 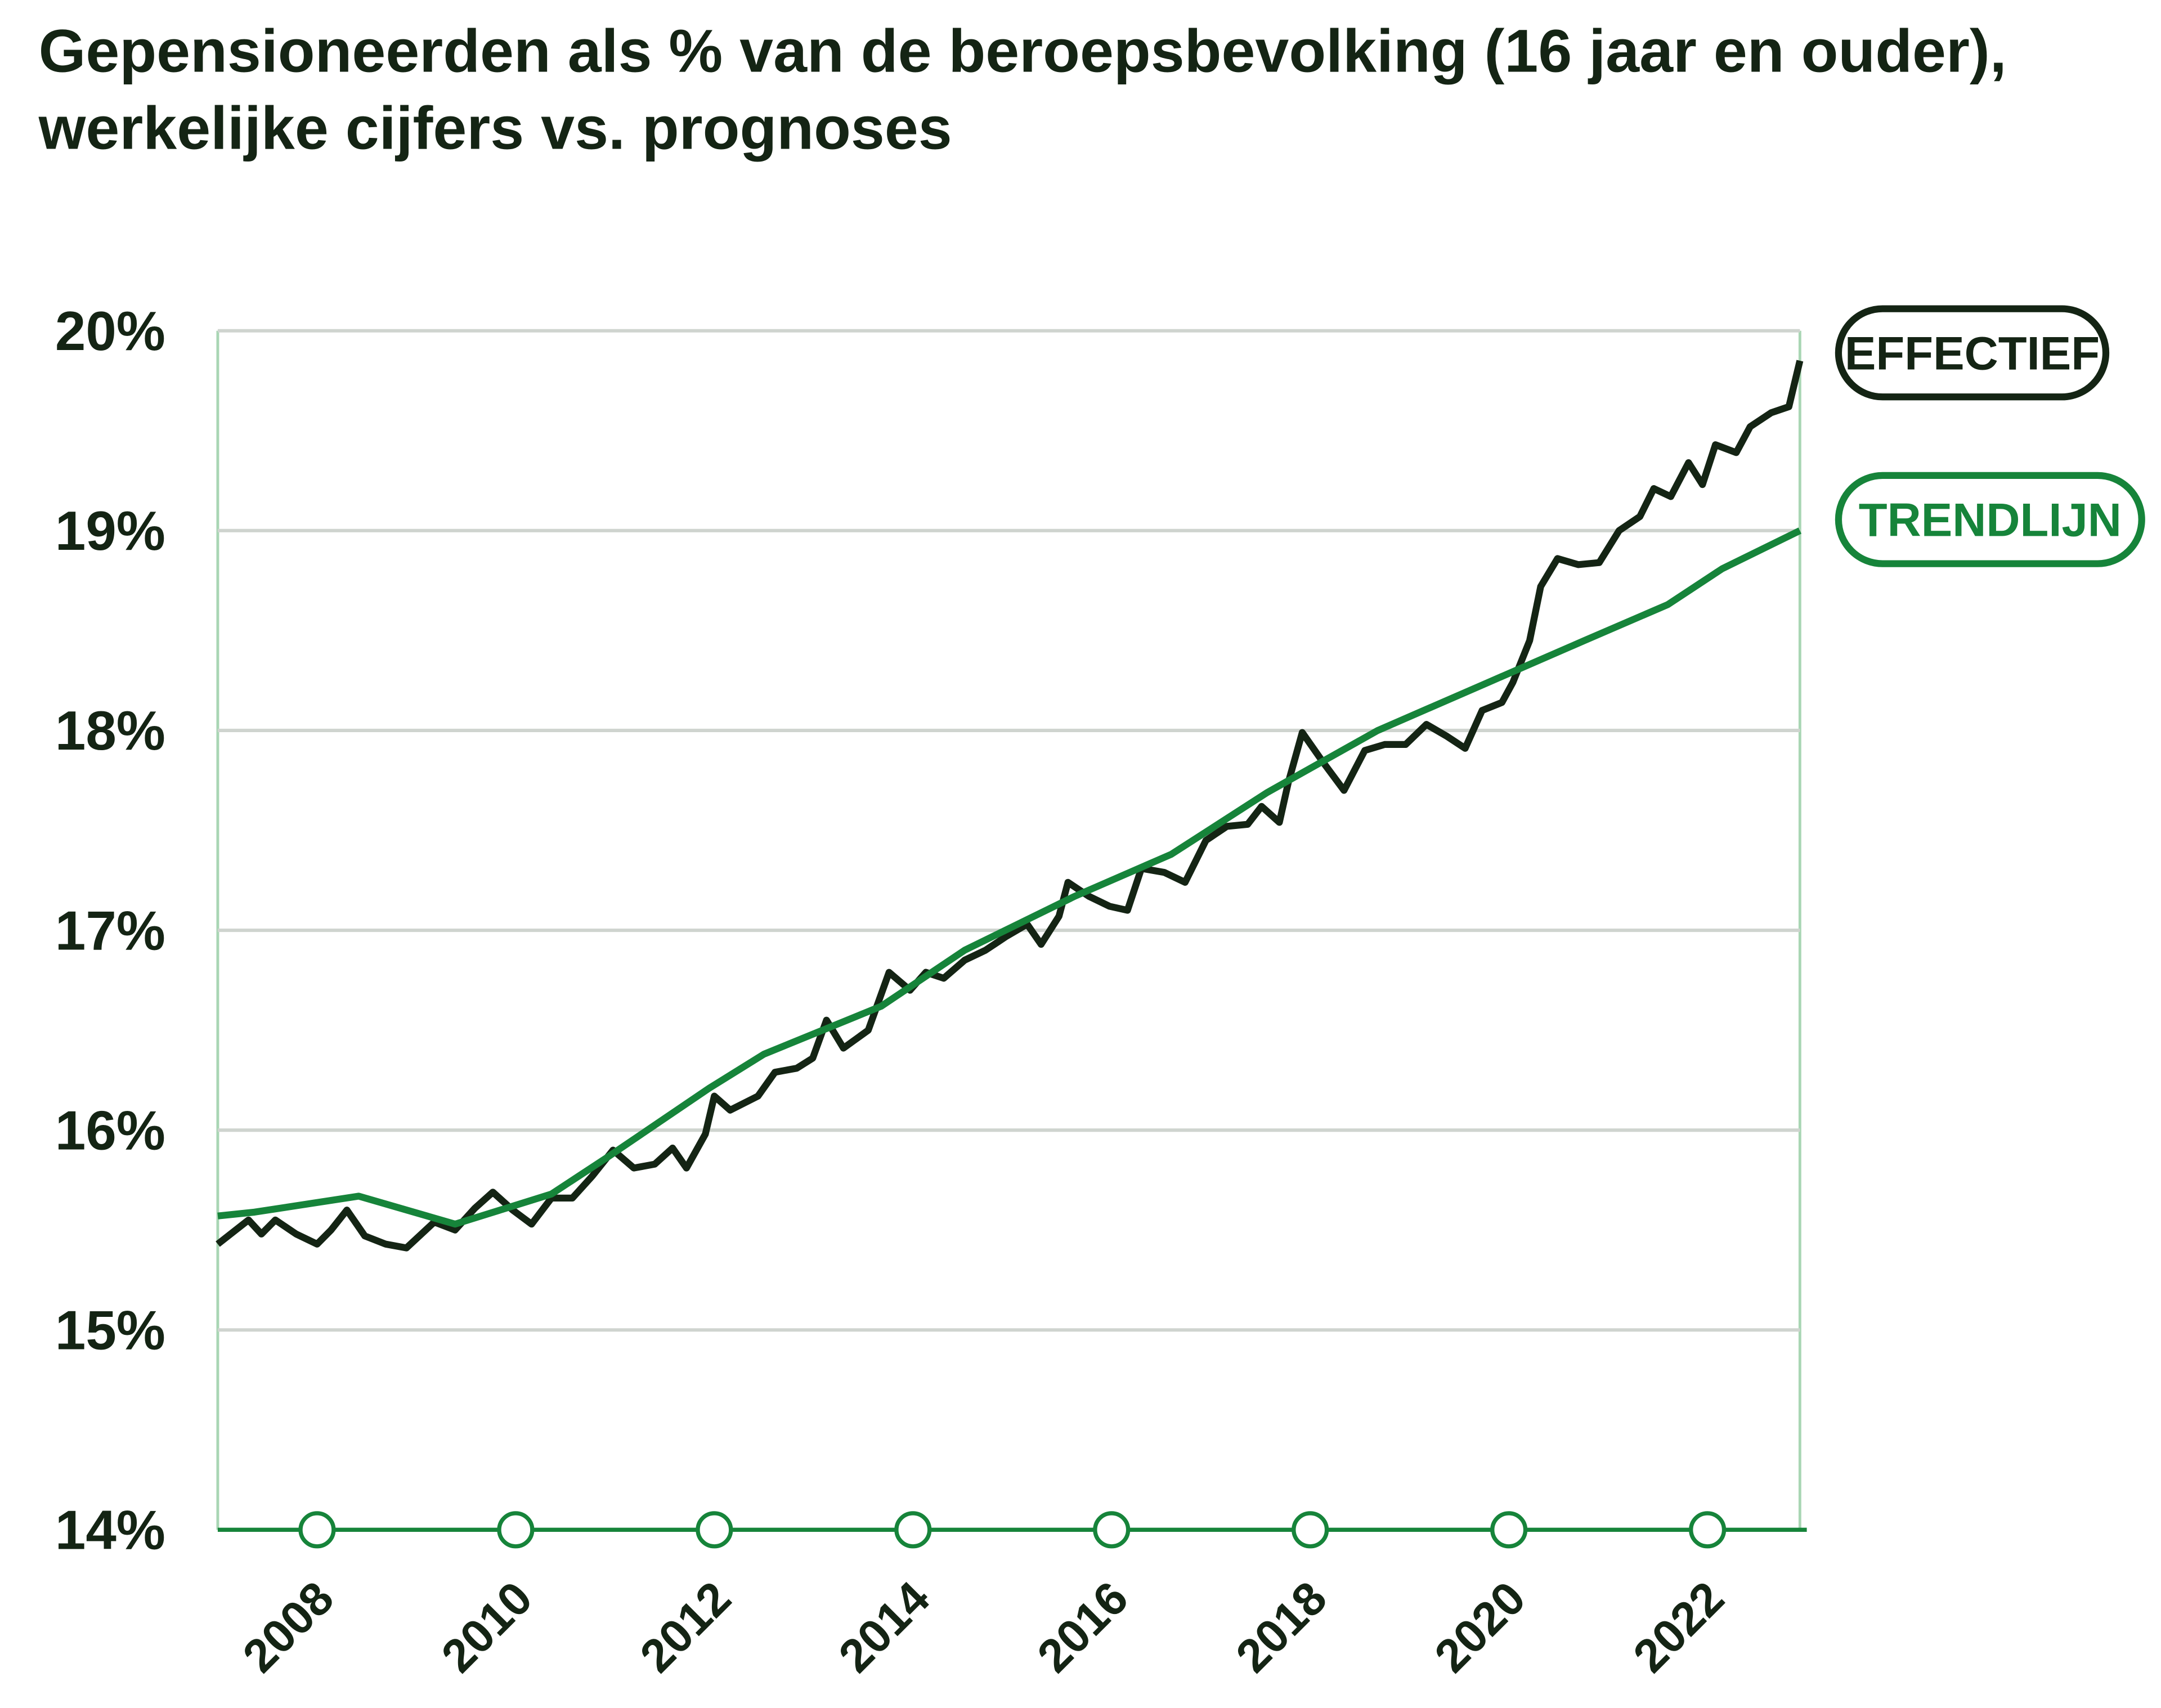 I want to click on y-tick-label: 14%, so click(x=110, y=1530).